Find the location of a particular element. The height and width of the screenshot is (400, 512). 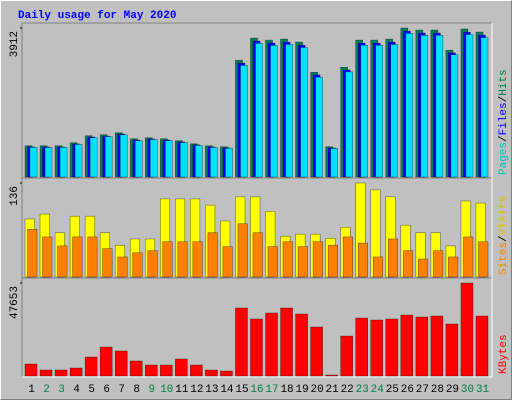

x-tick-label: 12 is located at coordinates (196, 390).